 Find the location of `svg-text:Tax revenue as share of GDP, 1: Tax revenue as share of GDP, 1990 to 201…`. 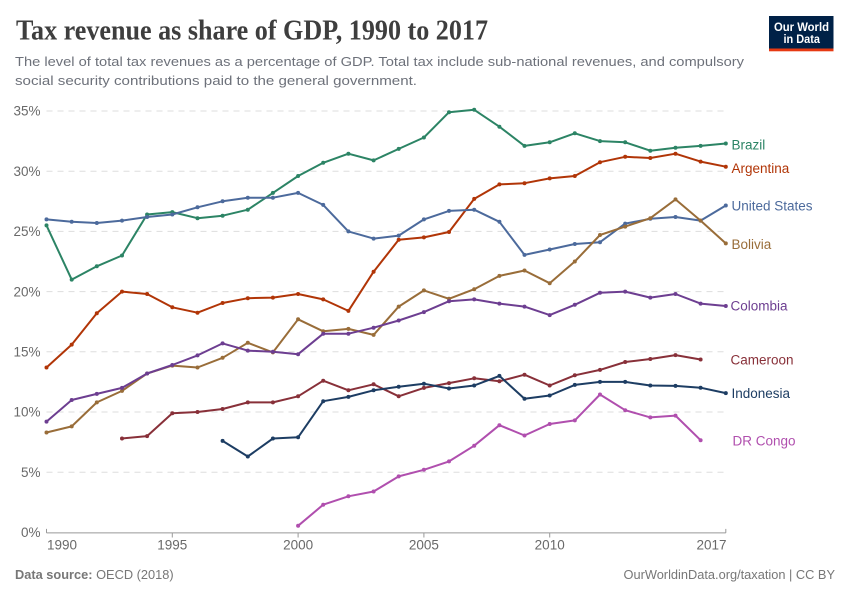

svg-text:Tax revenue as share of GDP, 1: Tax revenue as share of GDP, 1990 to 201… is located at coordinates (252, 31).